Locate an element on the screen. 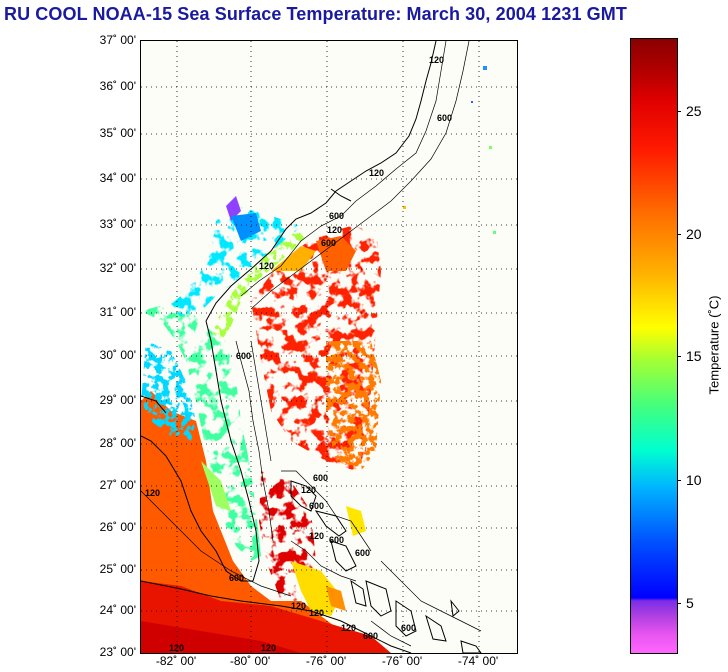  lat-label: 23˚ 00' is located at coordinates (117, 652).